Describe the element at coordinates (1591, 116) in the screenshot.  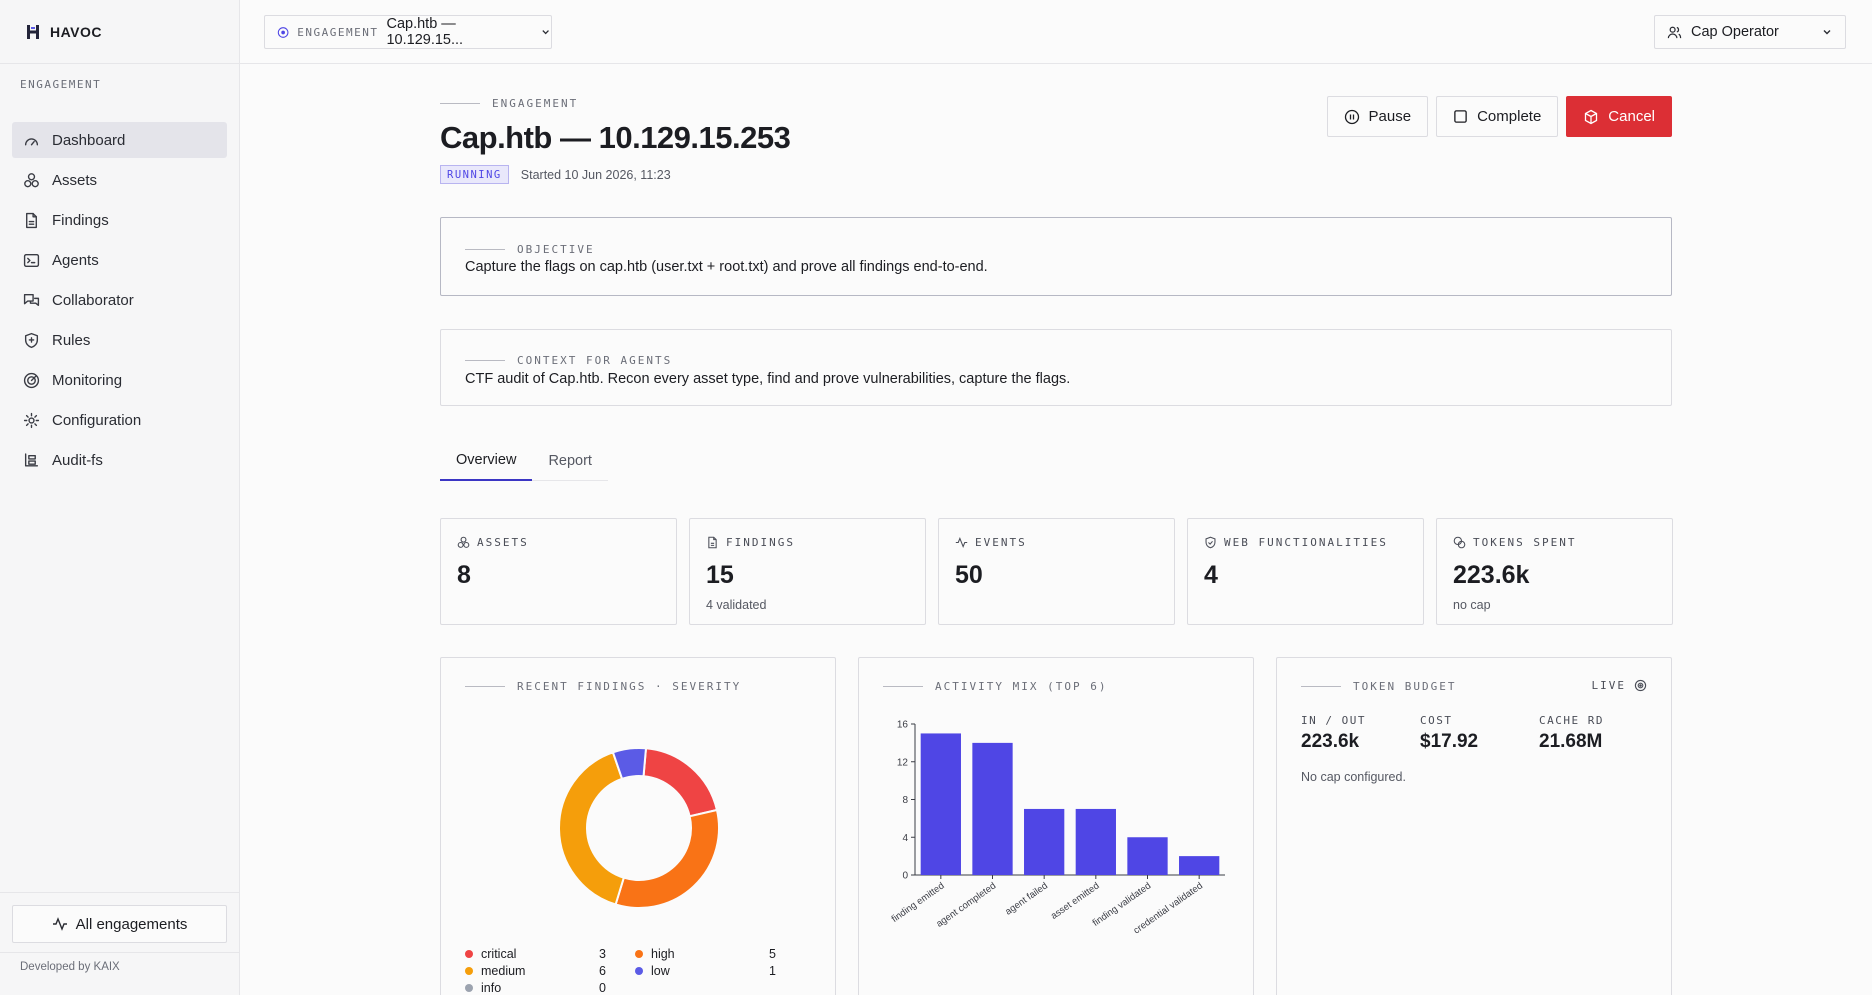
I see `package-x-icon` at that location.